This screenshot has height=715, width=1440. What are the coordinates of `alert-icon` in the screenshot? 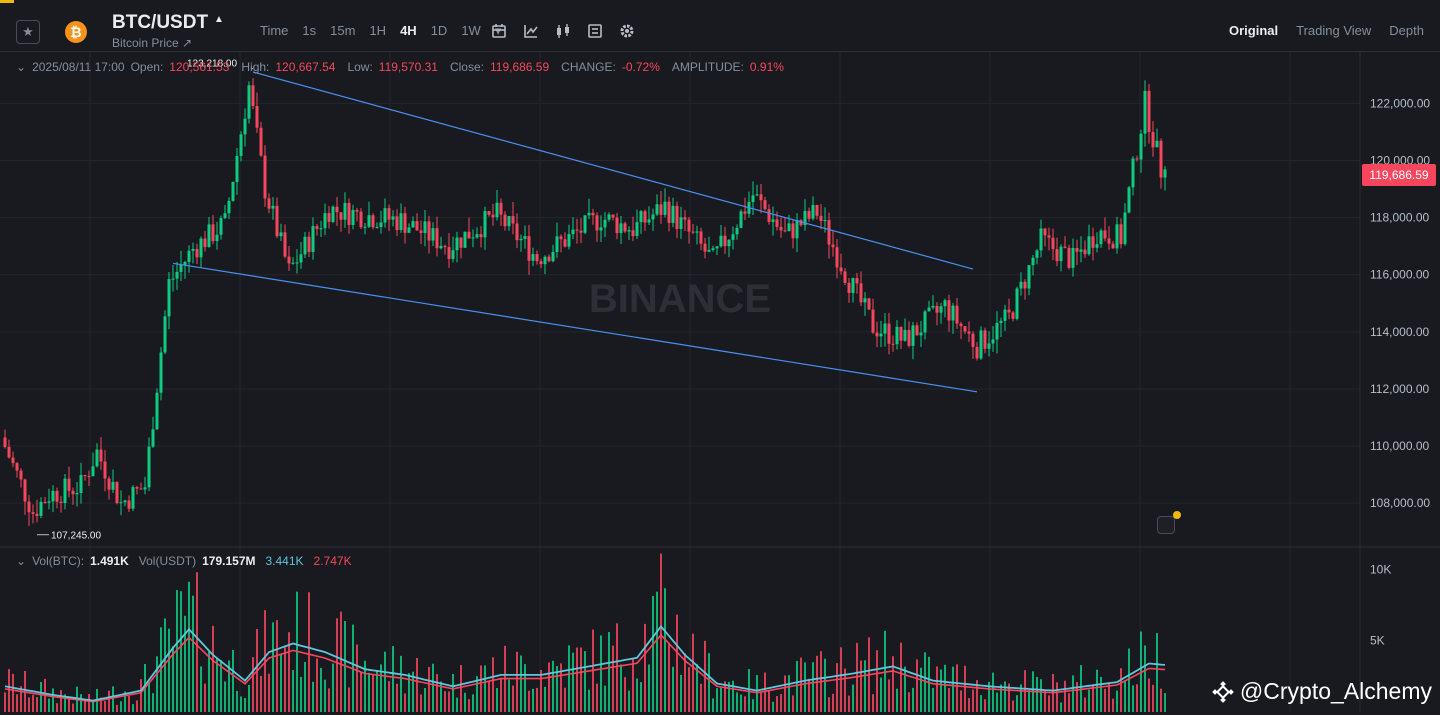 It's located at (1166, 525).